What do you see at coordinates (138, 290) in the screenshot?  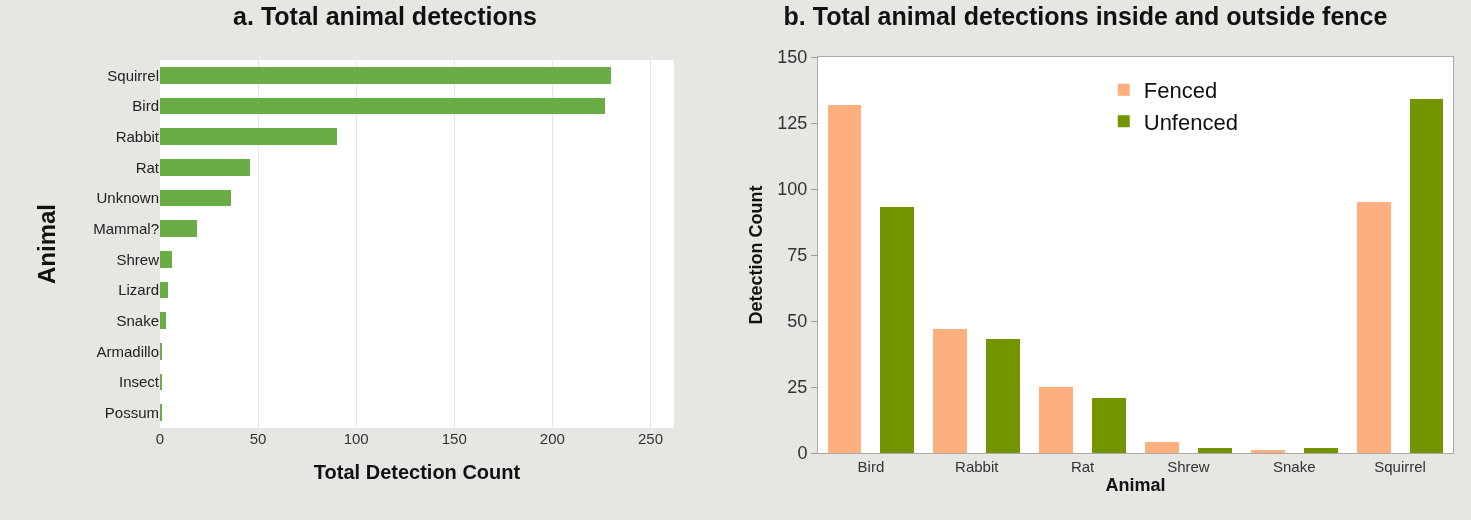 I see `y-tick-label: Lizard` at bounding box center [138, 290].